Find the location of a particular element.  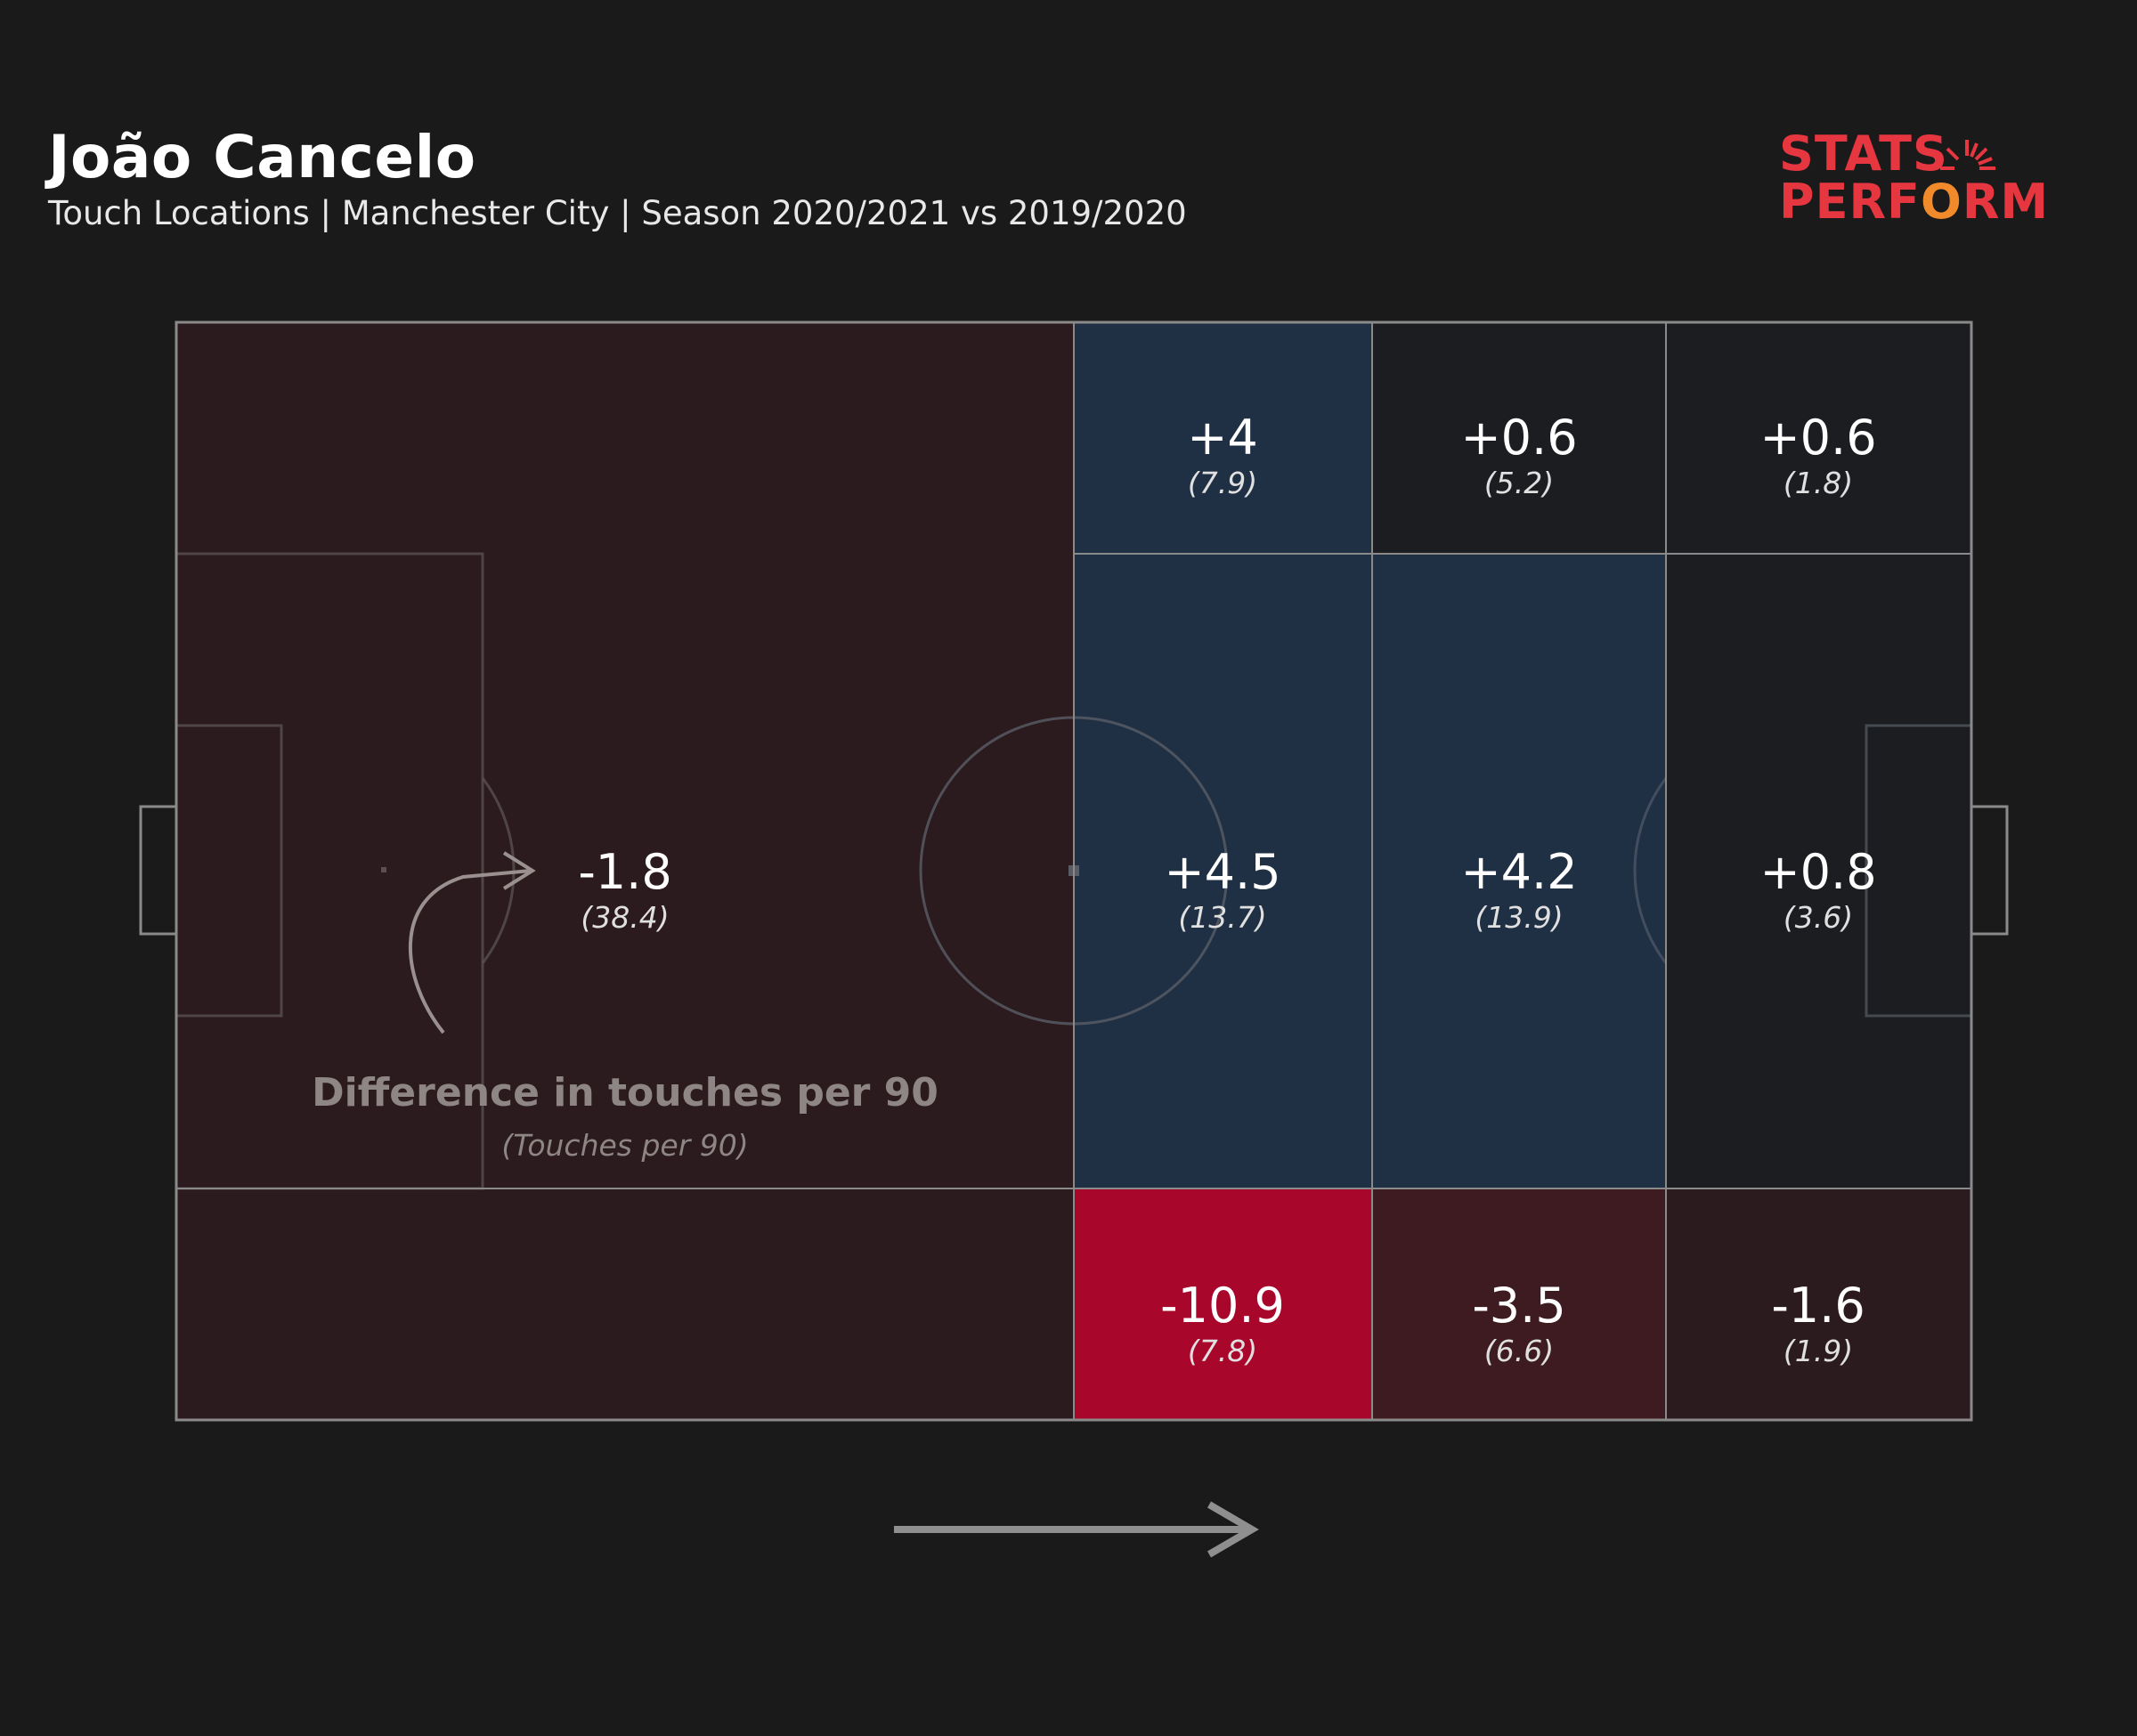

zone-final-top is located at coordinates (1519, 438).